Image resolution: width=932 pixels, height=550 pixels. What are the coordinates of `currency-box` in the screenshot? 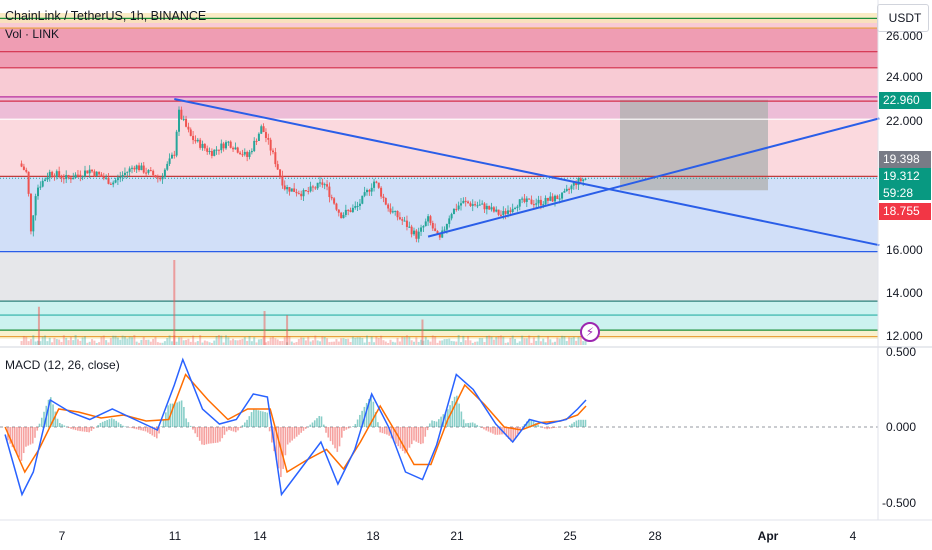 It's located at (903, 18).